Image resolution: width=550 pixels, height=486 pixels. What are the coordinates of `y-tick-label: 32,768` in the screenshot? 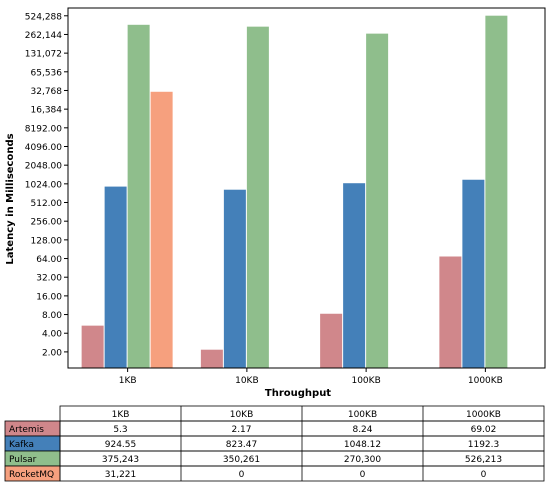 It's located at (47, 92).